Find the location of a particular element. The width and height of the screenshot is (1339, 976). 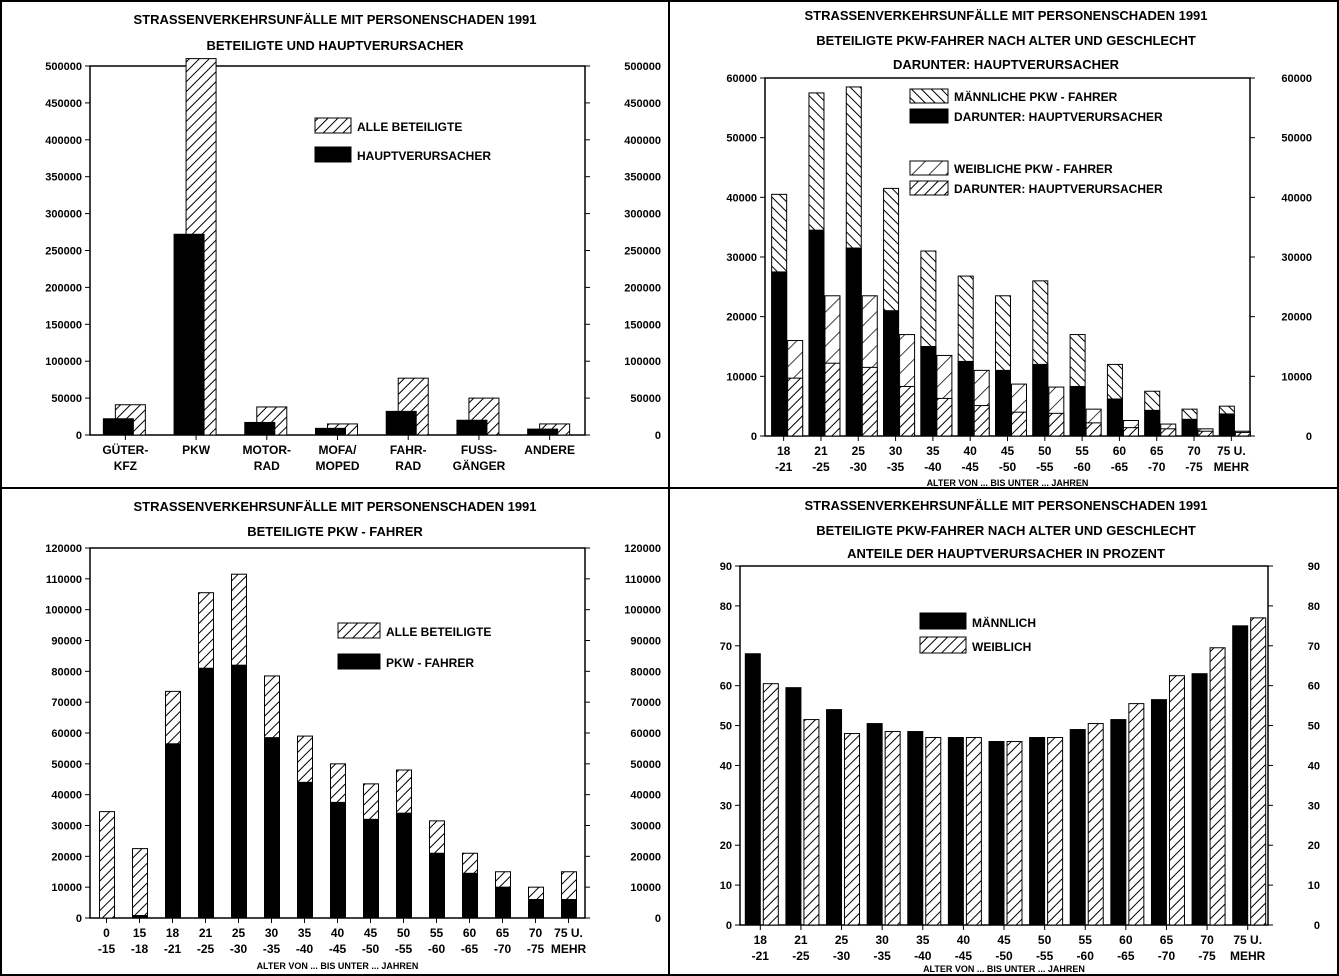

y-tick-label-left: 40000 is located at coordinates (741, 198).